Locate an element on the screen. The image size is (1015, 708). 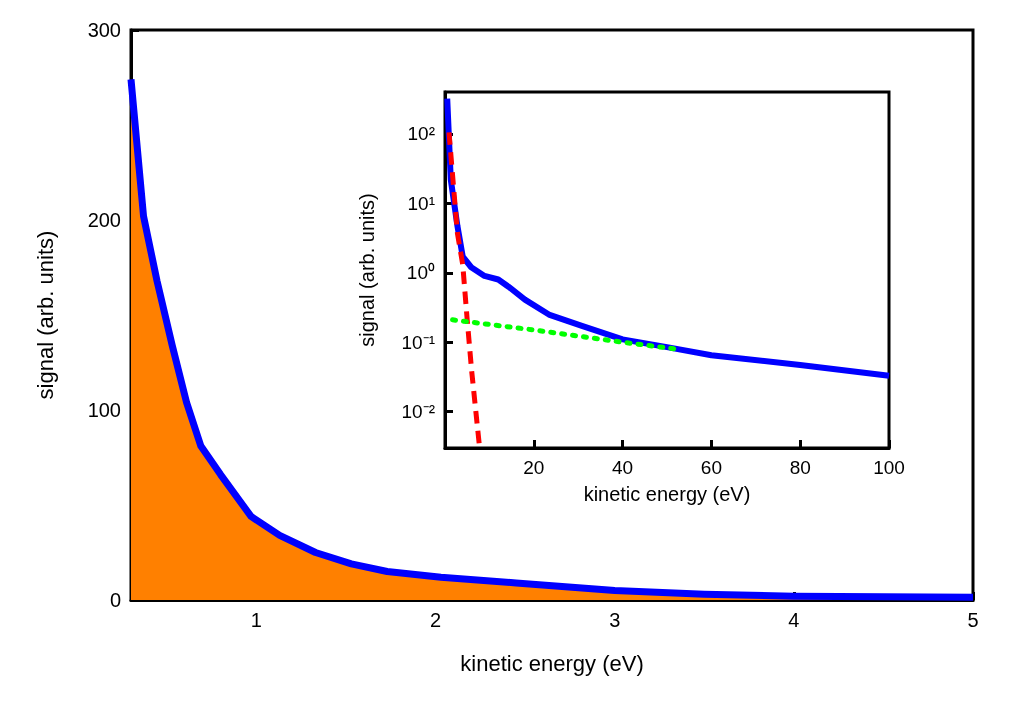
x-tick-label: 40 is located at coordinates (623, 467).